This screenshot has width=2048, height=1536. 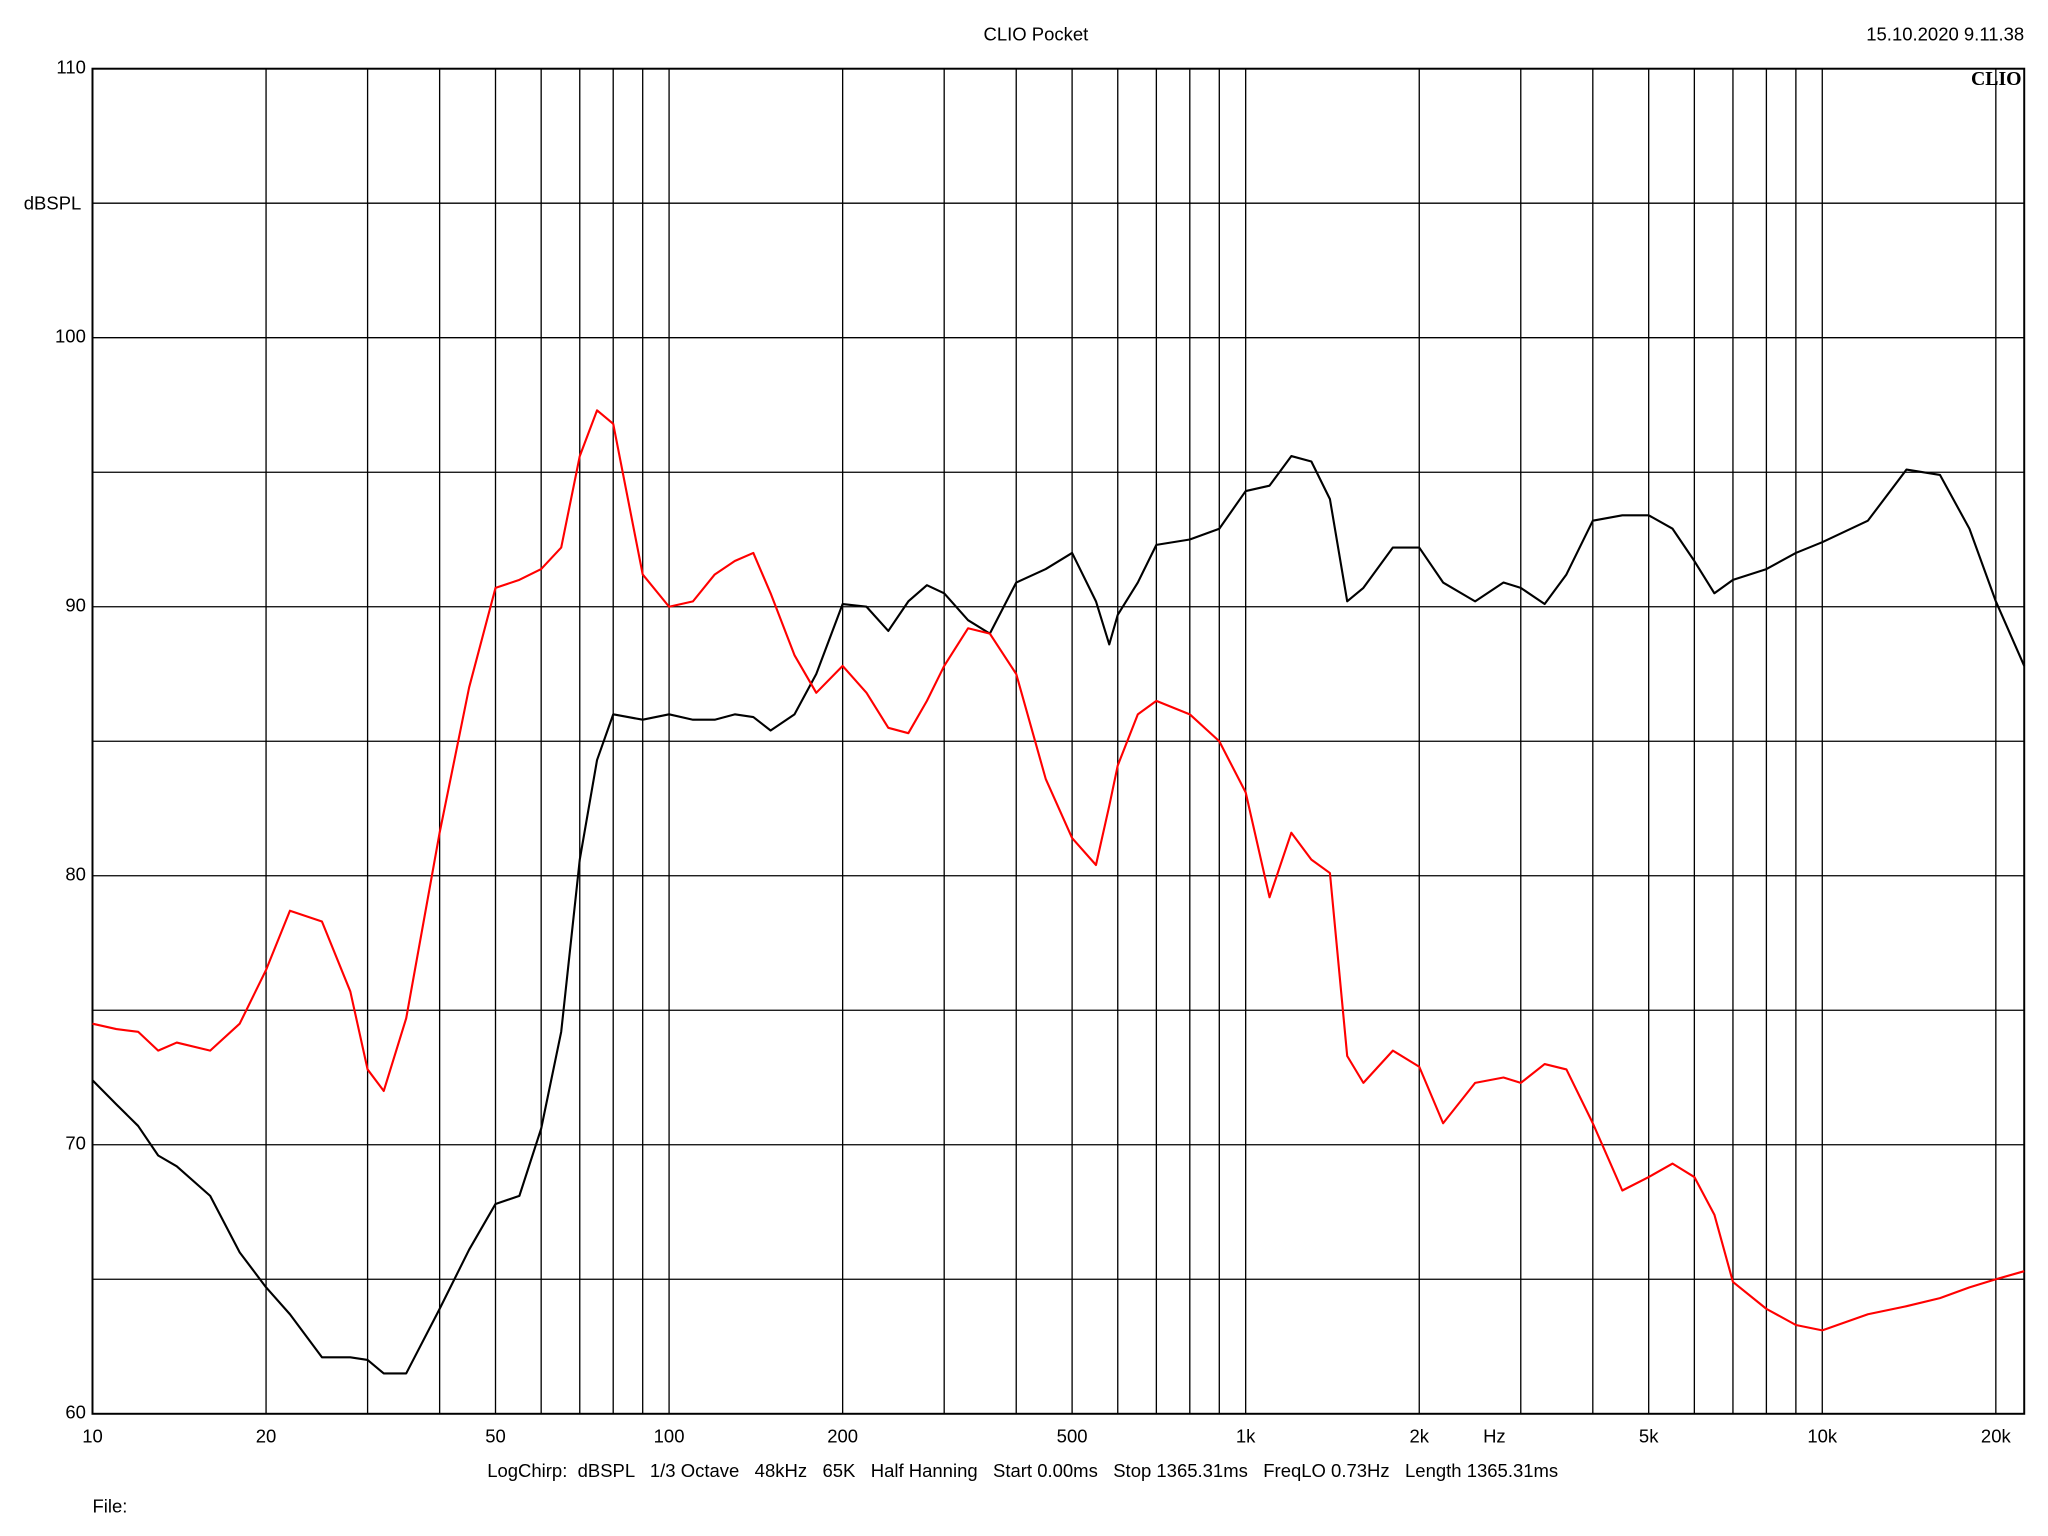 What do you see at coordinates (1072, 1435) in the screenshot?
I see `x-tick-label: 500` at bounding box center [1072, 1435].